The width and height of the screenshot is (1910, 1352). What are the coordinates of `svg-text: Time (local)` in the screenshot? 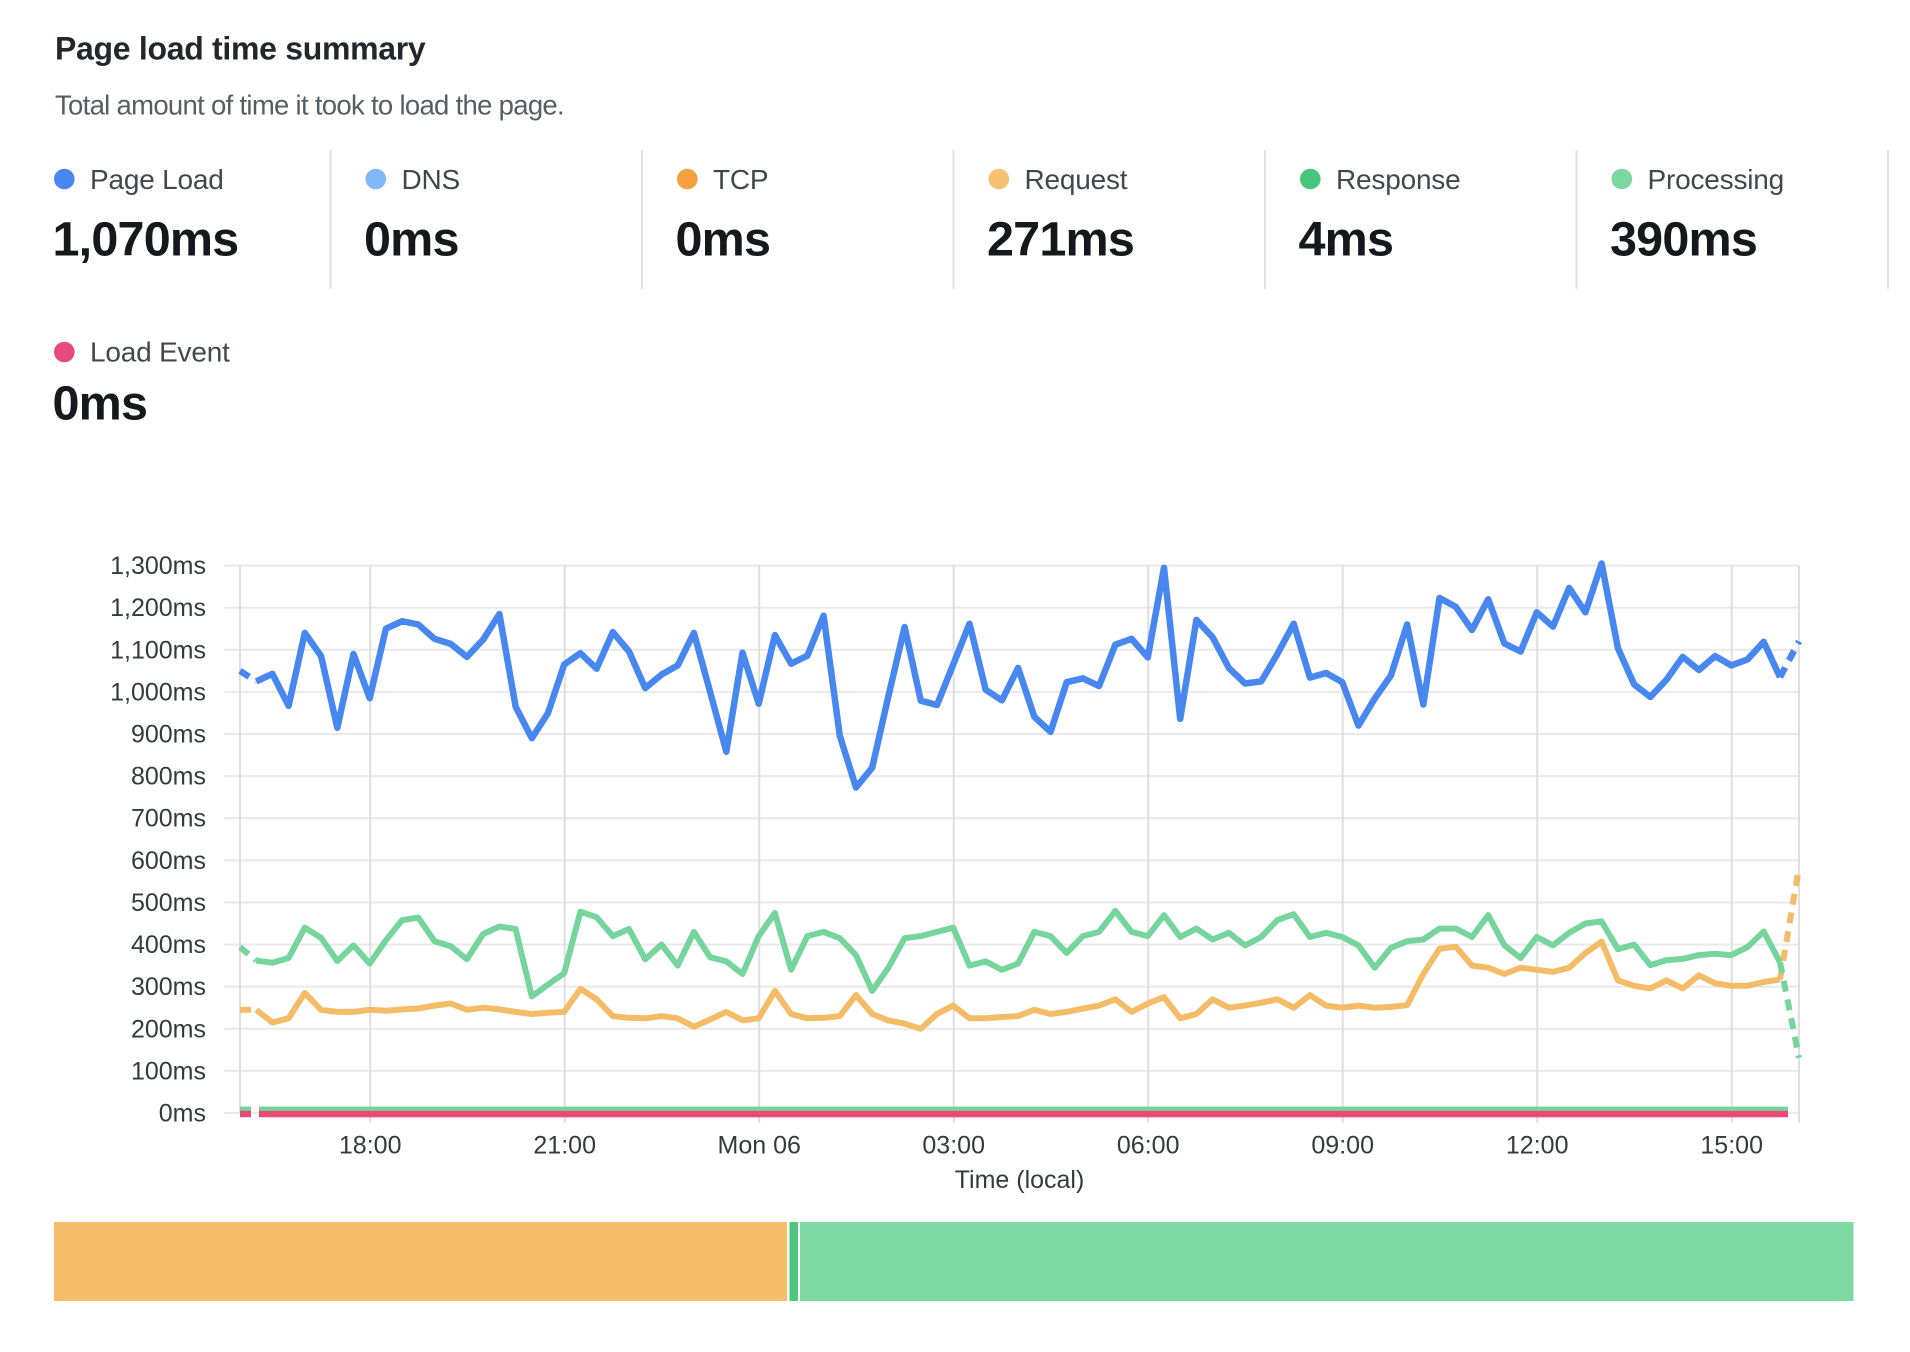 It's located at (1020, 1180).